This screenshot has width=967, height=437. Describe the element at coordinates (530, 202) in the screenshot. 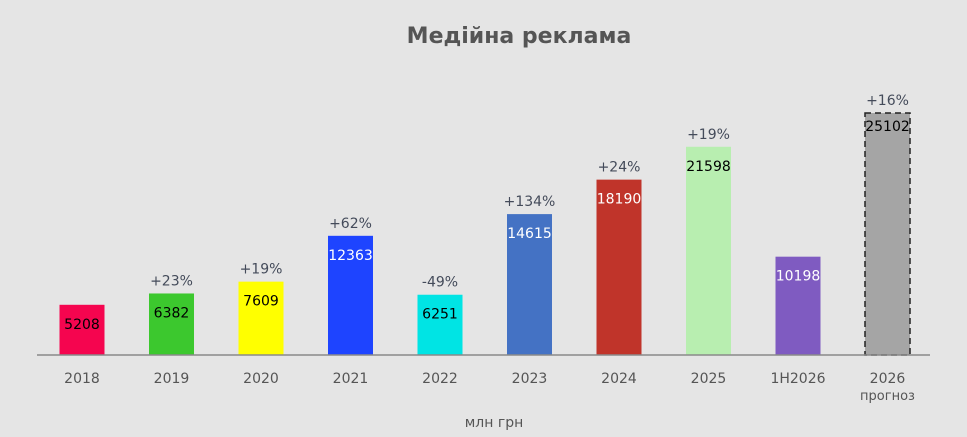

I see `growth-label-2023: +134%` at that location.